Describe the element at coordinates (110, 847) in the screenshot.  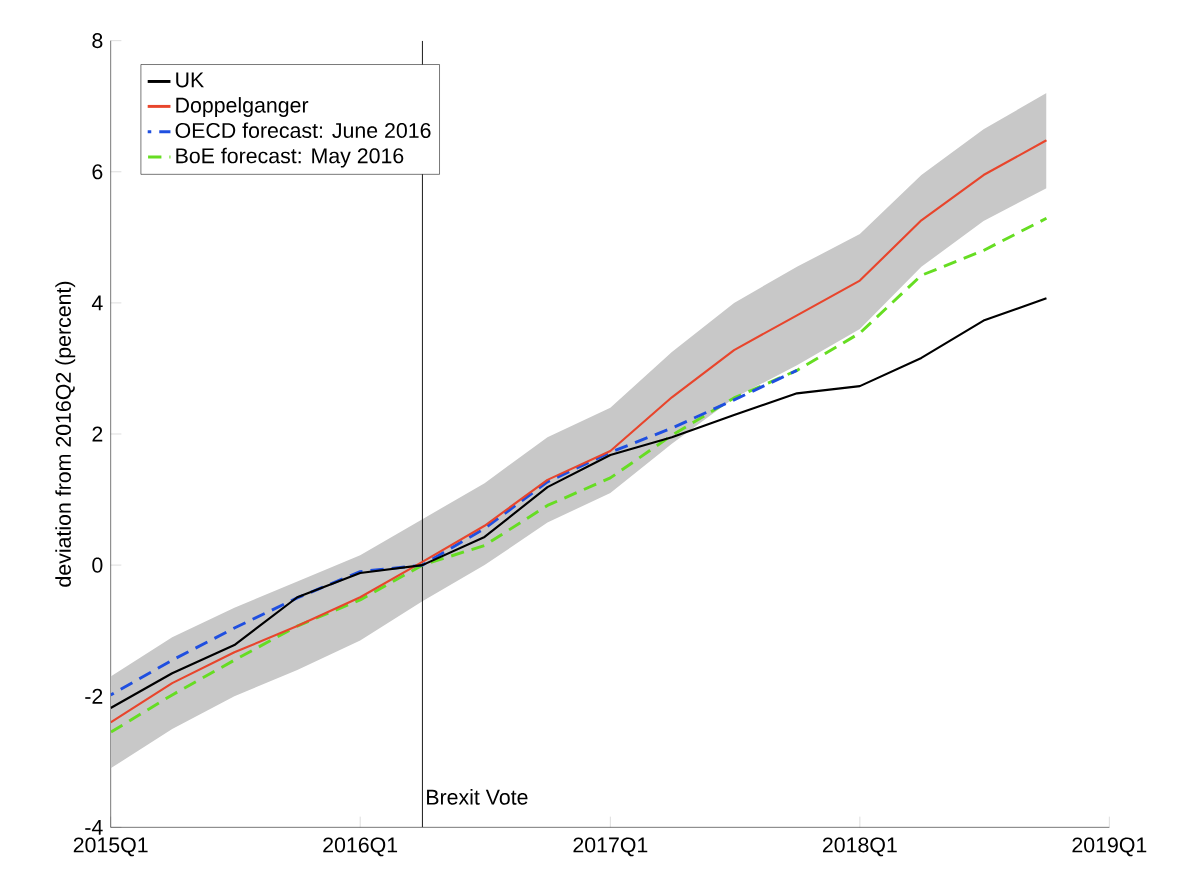
I see `x-tick-label: 2015Q1` at that location.